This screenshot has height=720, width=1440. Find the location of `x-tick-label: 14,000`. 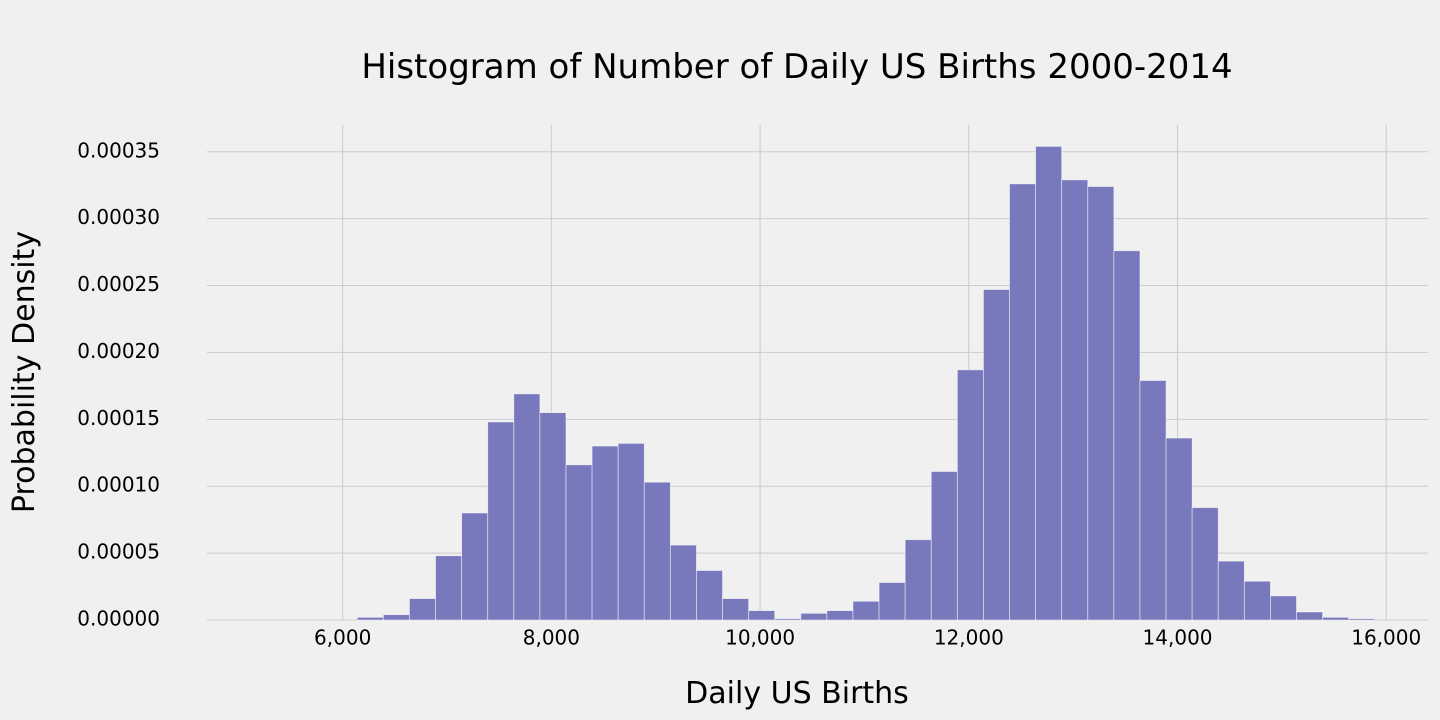

x-tick-label: 14,000 is located at coordinates (1178, 638).